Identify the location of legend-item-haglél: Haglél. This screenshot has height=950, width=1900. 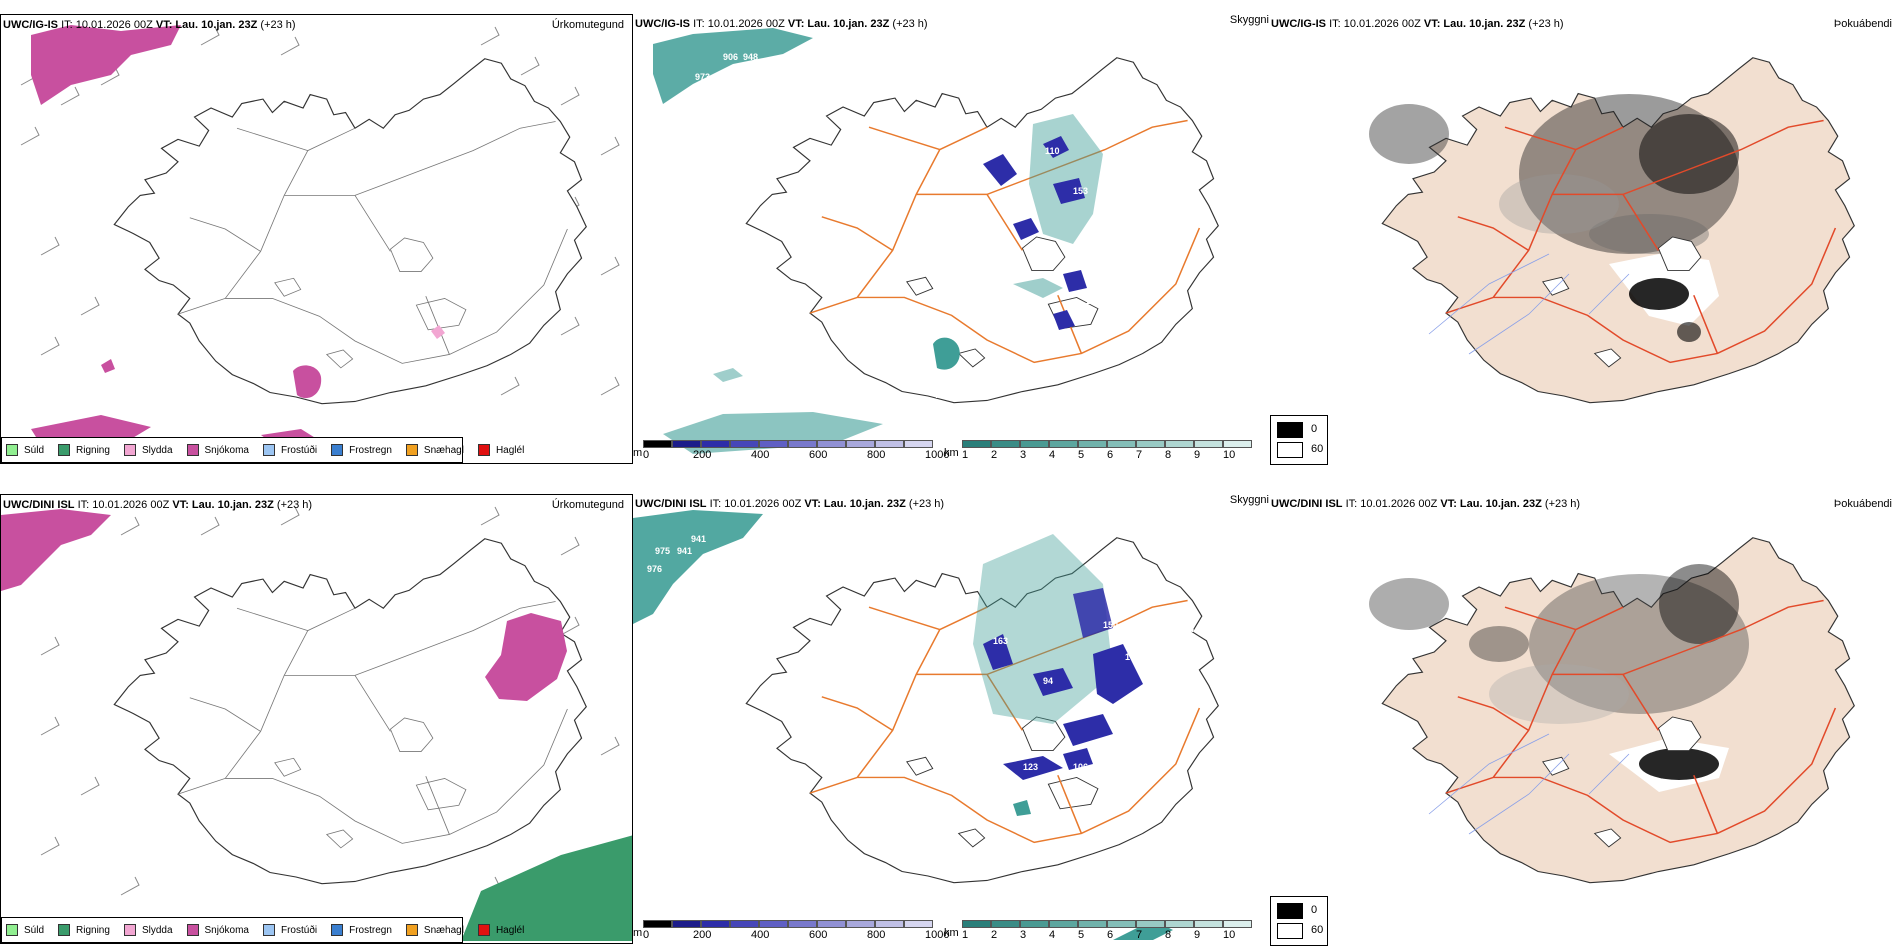
(501, 450).